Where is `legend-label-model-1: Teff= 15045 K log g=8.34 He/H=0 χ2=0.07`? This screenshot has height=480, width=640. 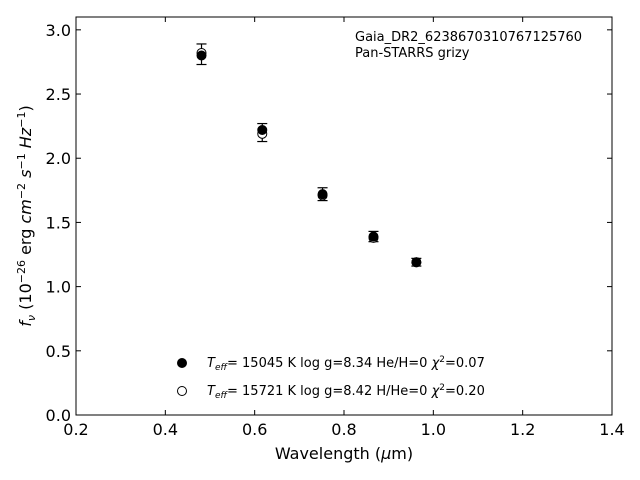
legend-label-model-1: Teff= 15045 K log g=8.34 He/H=0 χ2=0.07 is located at coordinates (346, 364).